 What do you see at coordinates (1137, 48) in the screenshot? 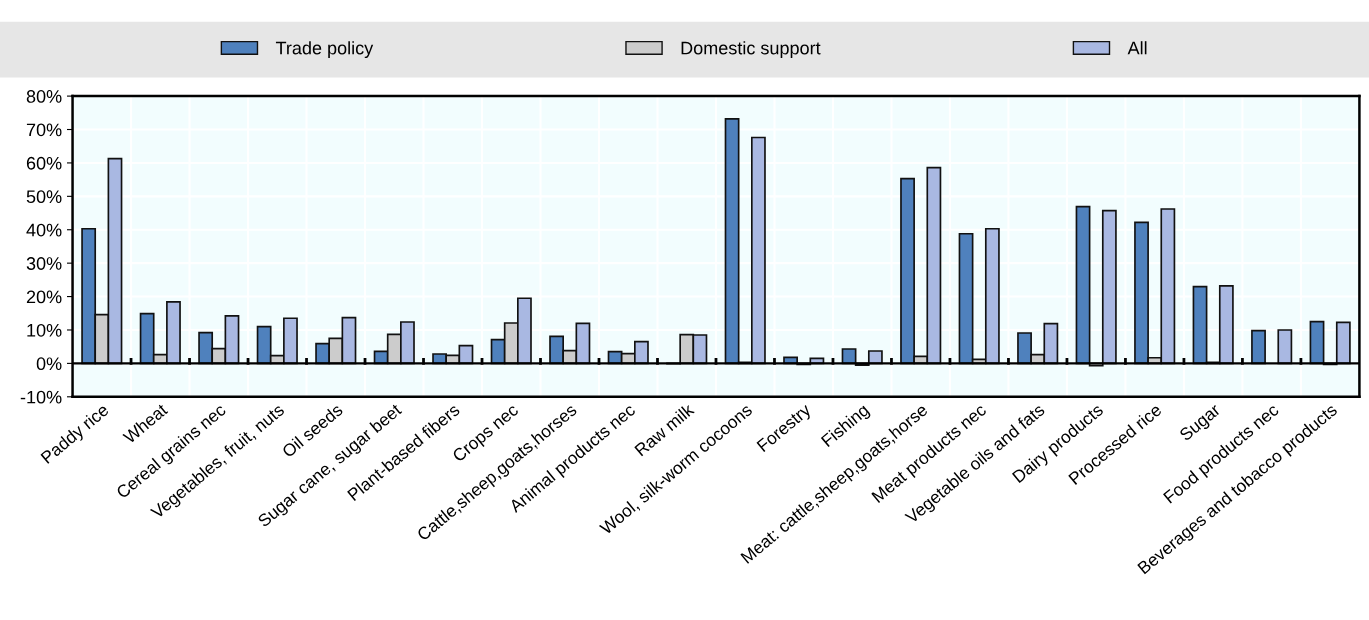
I see `legend-label: All` at bounding box center [1137, 48].